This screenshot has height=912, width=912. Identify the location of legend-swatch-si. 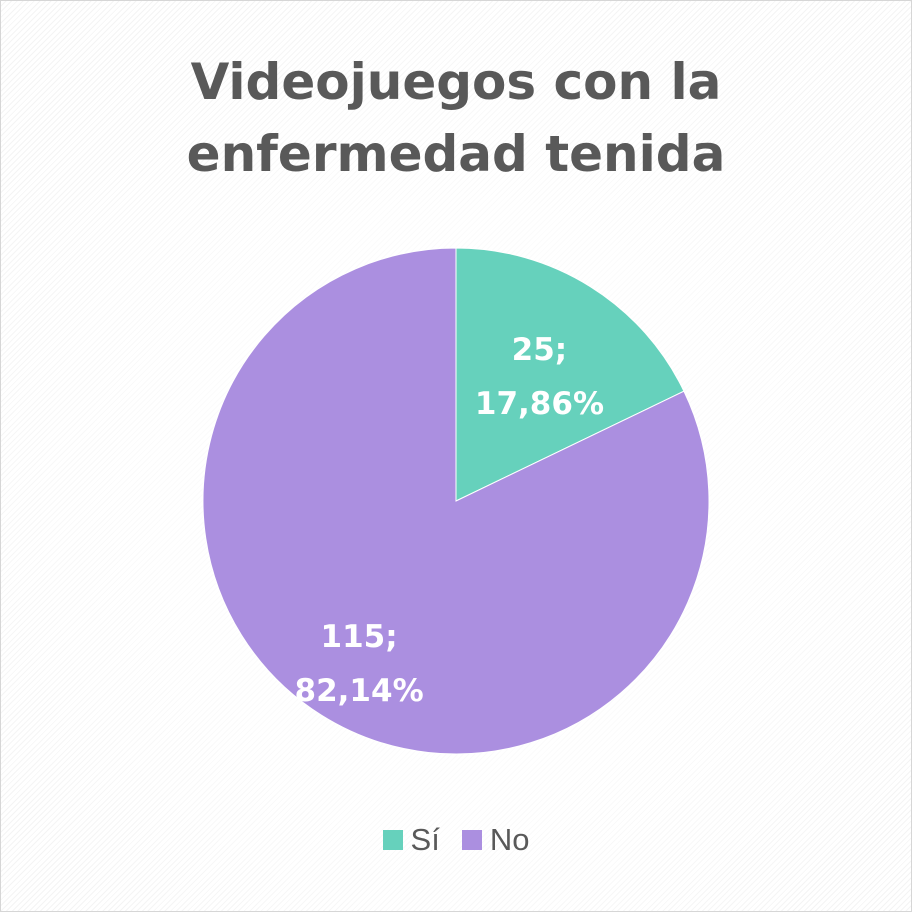
(392, 840).